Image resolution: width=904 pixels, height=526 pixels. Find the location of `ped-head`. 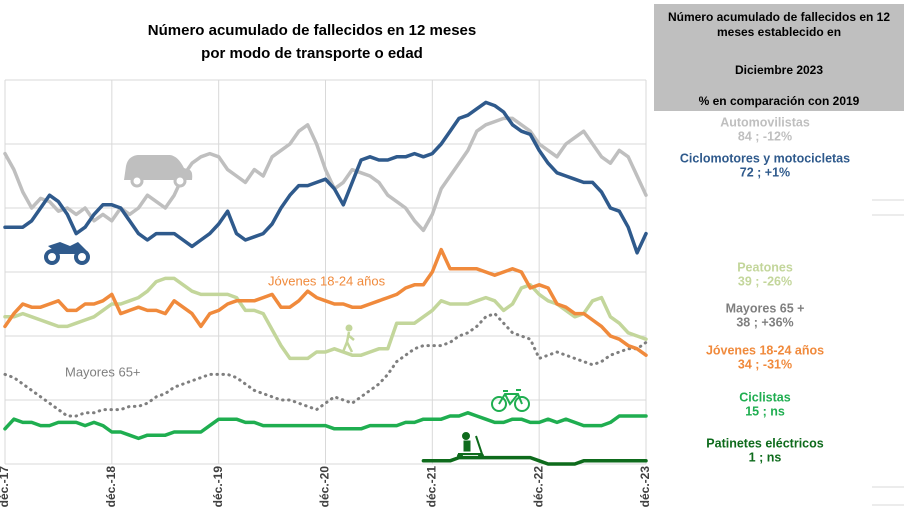

ped-head is located at coordinates (349, 328).